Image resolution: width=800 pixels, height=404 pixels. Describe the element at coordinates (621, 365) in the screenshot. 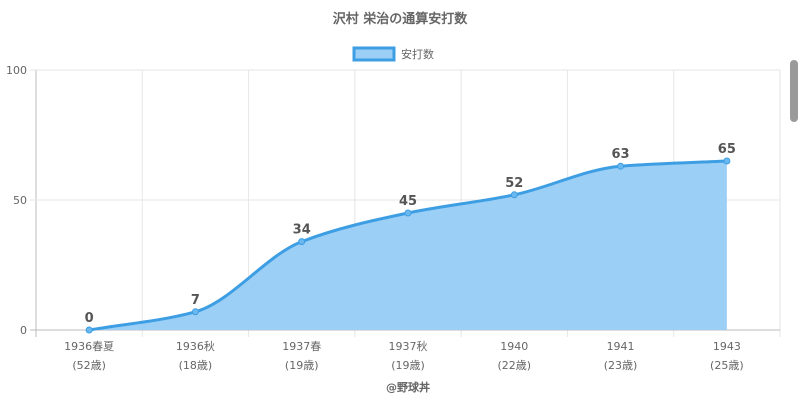

I see `x-tick-sublabel: (23歳)` at that location.